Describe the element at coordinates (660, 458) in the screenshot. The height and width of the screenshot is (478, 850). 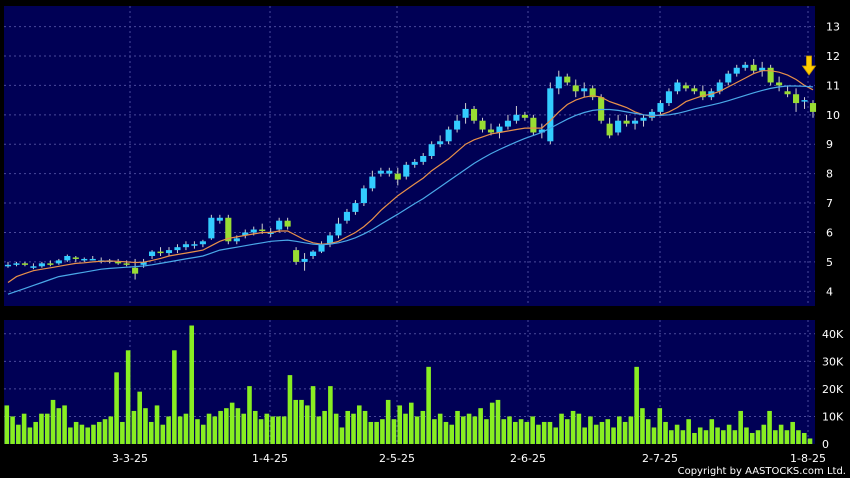
I see `date-tick-label: 2-7-25` at that location.